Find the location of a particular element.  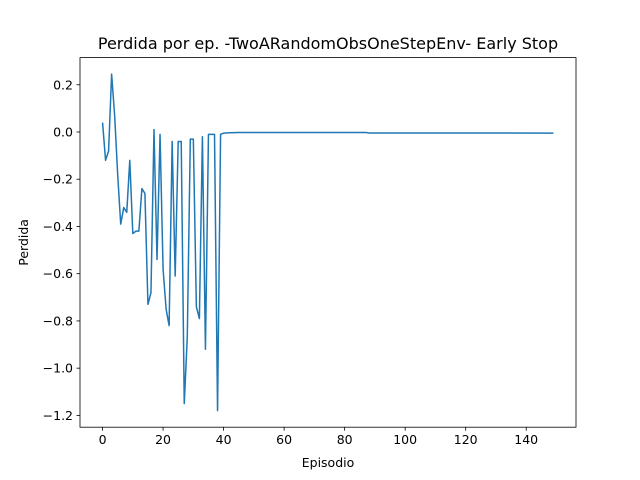

y-tick-label: −1.2 is located at coordinates (58, 415).